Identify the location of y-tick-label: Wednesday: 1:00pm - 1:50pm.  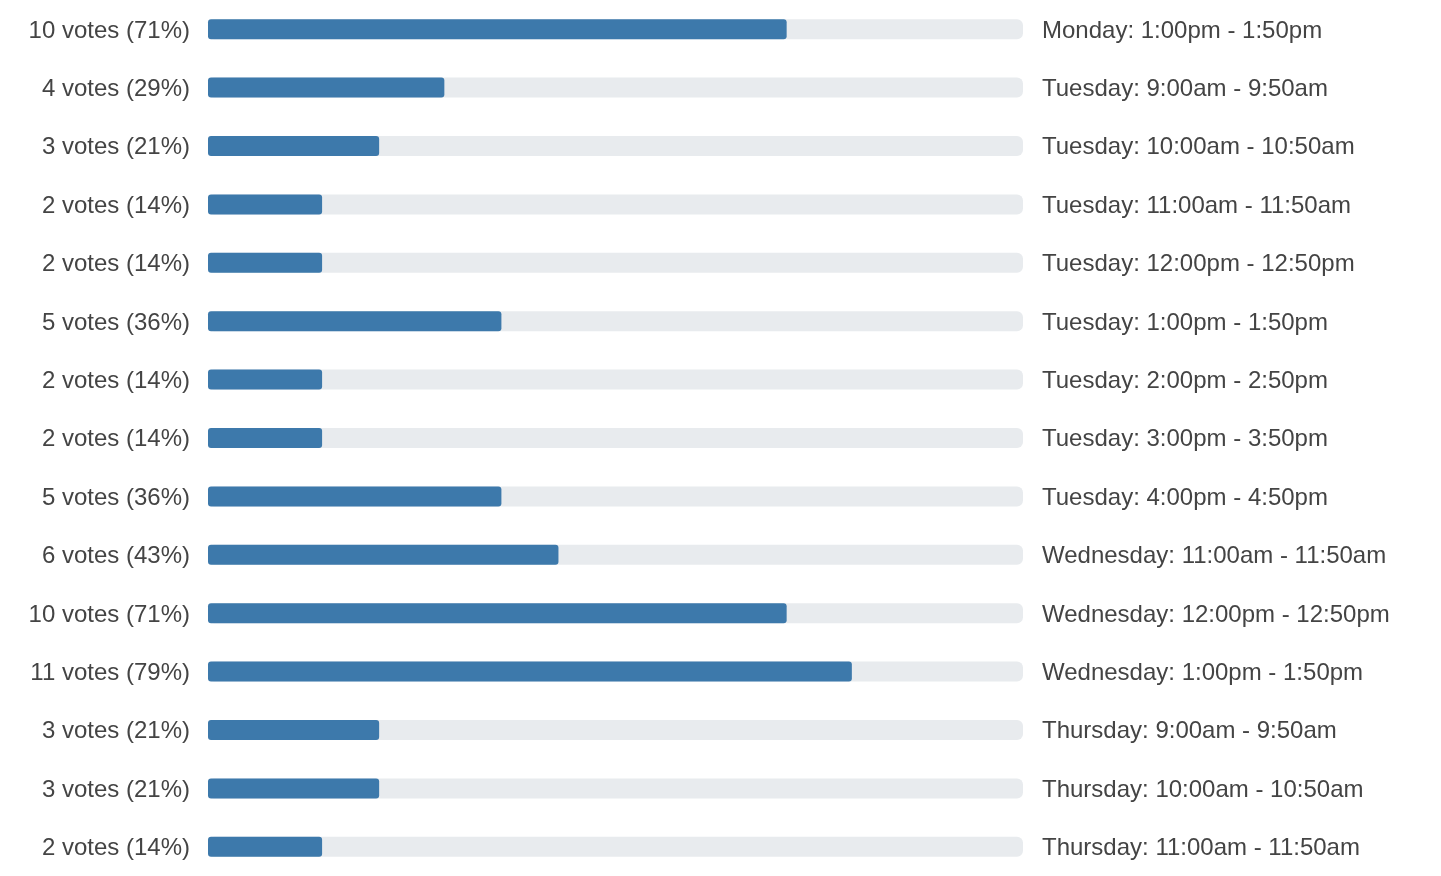
(1203, 671).